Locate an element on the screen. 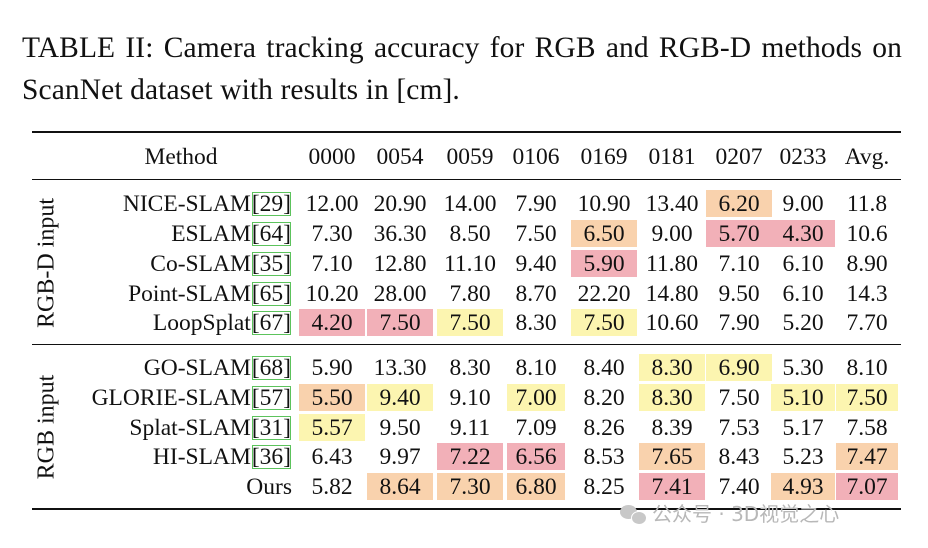  method-cell: NICE-SLAM[29] is located at coordinates (162, 203).